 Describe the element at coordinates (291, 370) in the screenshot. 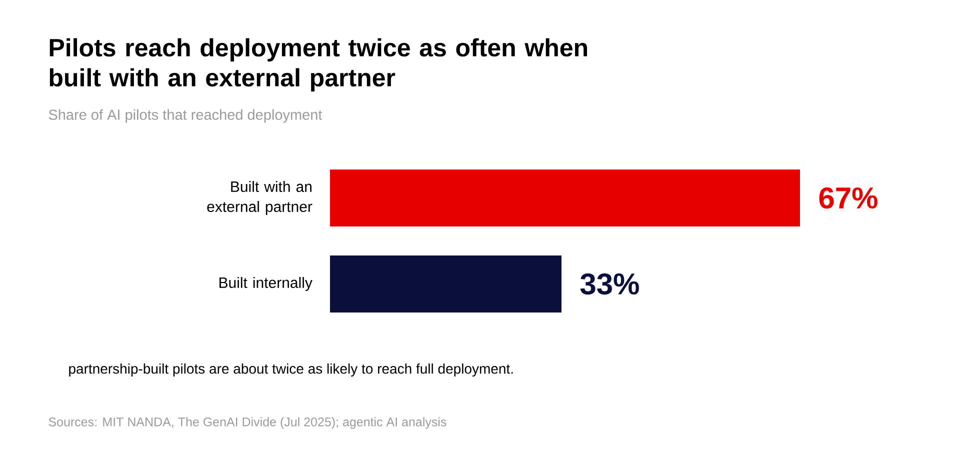

I see `text: partnership-built pilots are about twice as likely to reach full deployment.` at that location.